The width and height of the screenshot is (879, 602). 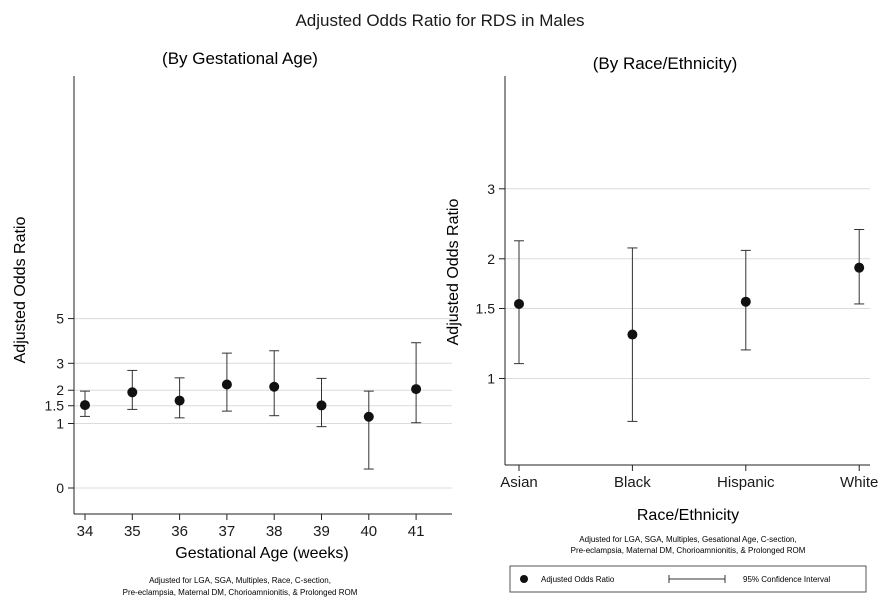 I want to click on legend-marker-label: Adjusted Odds Ratio, so click(x=578, y=579).